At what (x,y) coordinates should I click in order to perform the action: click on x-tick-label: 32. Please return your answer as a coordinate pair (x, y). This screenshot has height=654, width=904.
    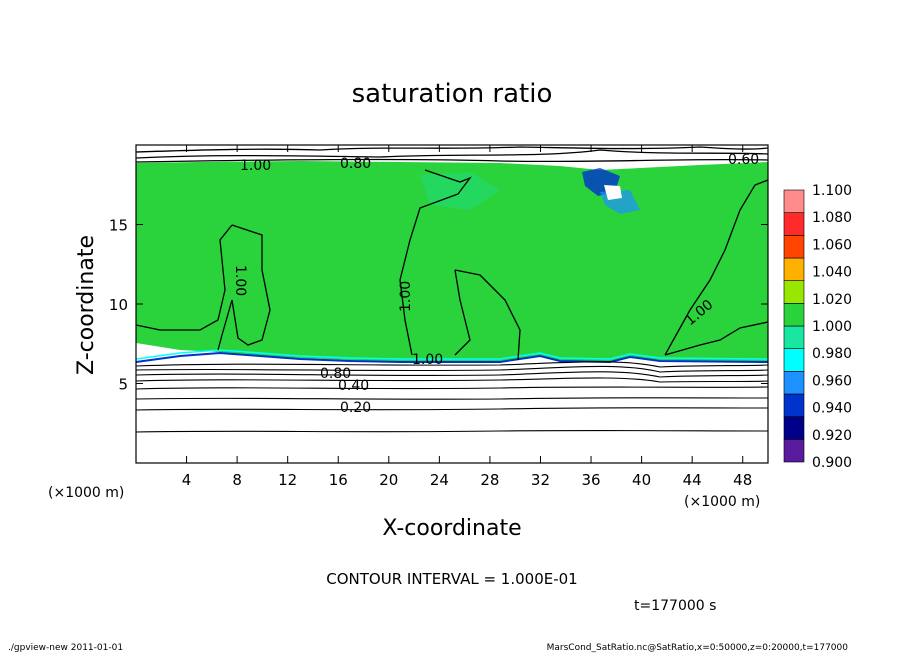
    Looking at the image, I should click on (540, 480).